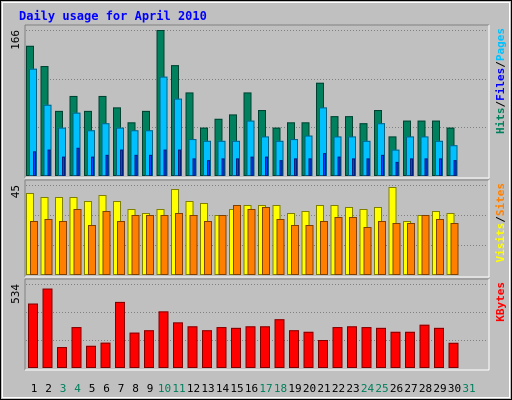  I want to click on day-label-15: 15, so click(236, 388).